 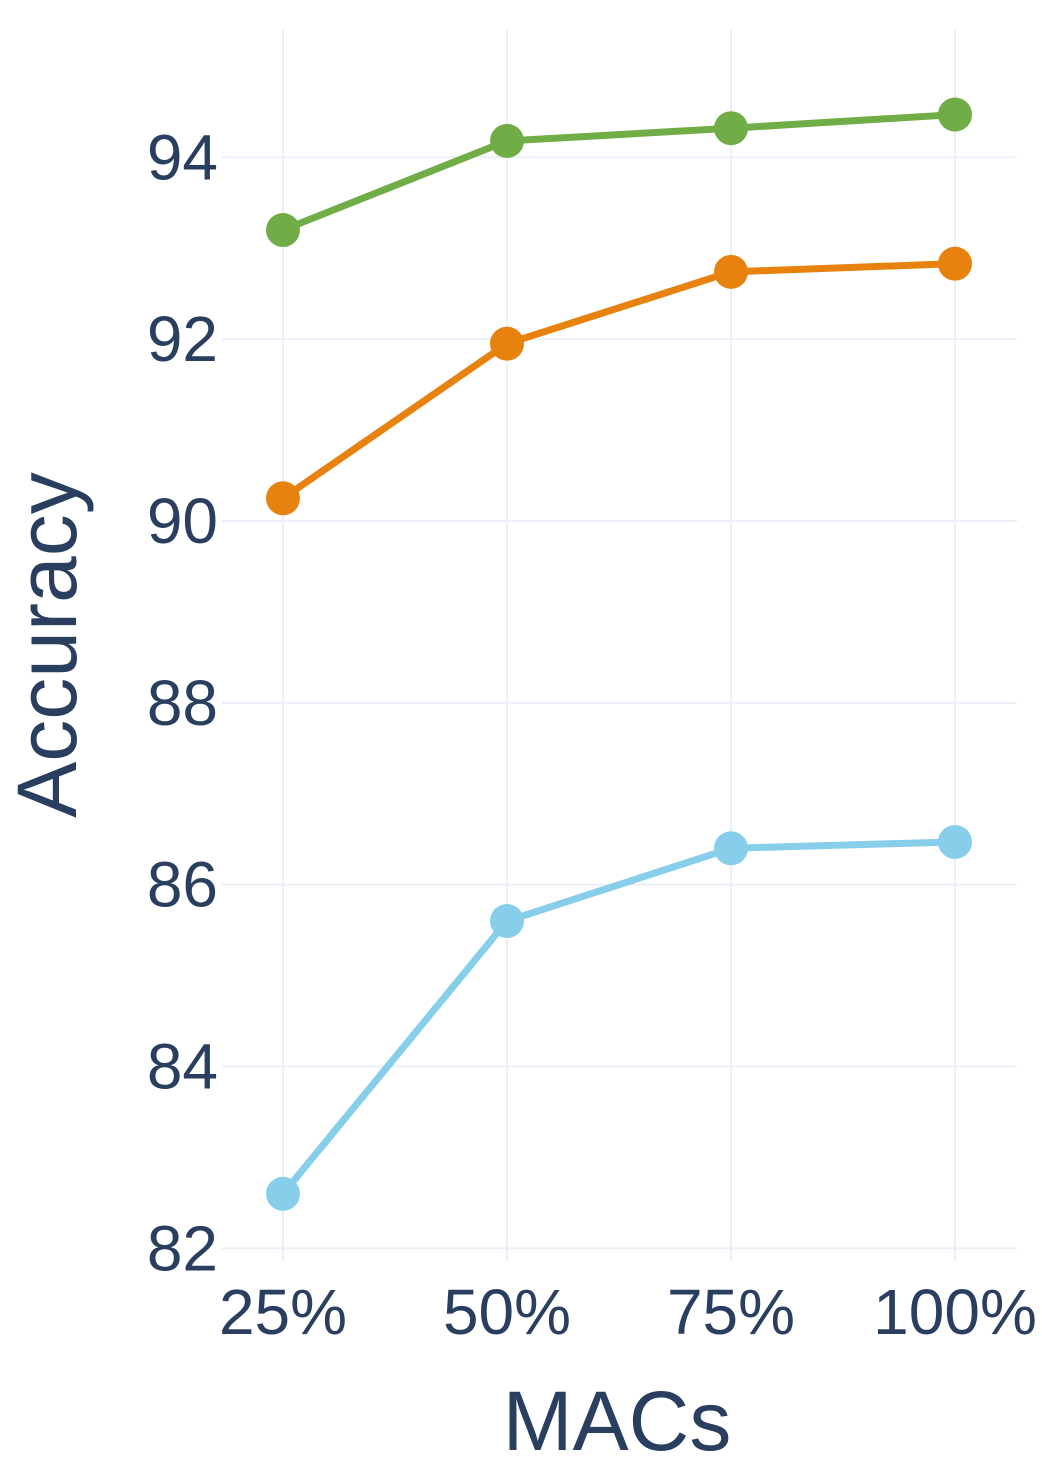 What do you see at coordinates (617, 1421) in the screenshot?
I see `x-axis-title: MACs` at bounding box center [617, 1421].